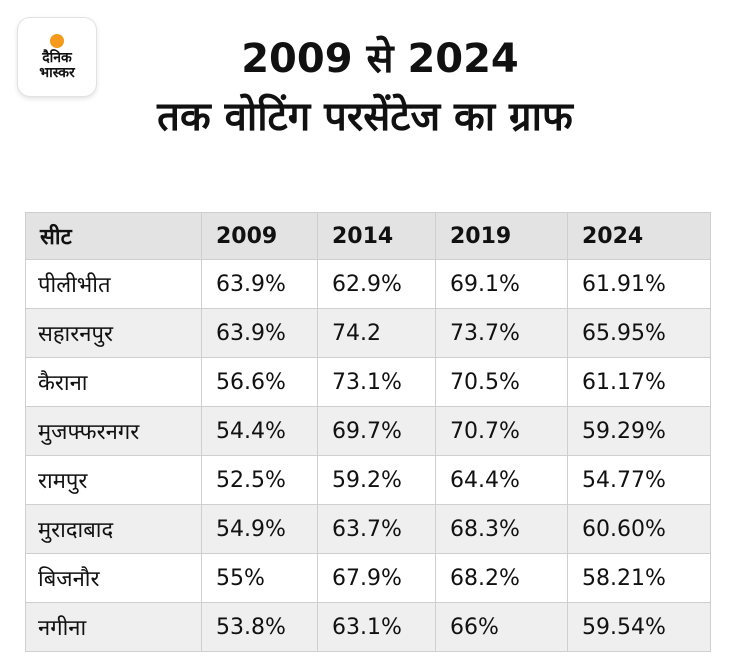 The image size is (730, 668). I want to click on percentage-cell-2014: 62.9%, so click(376, 284).